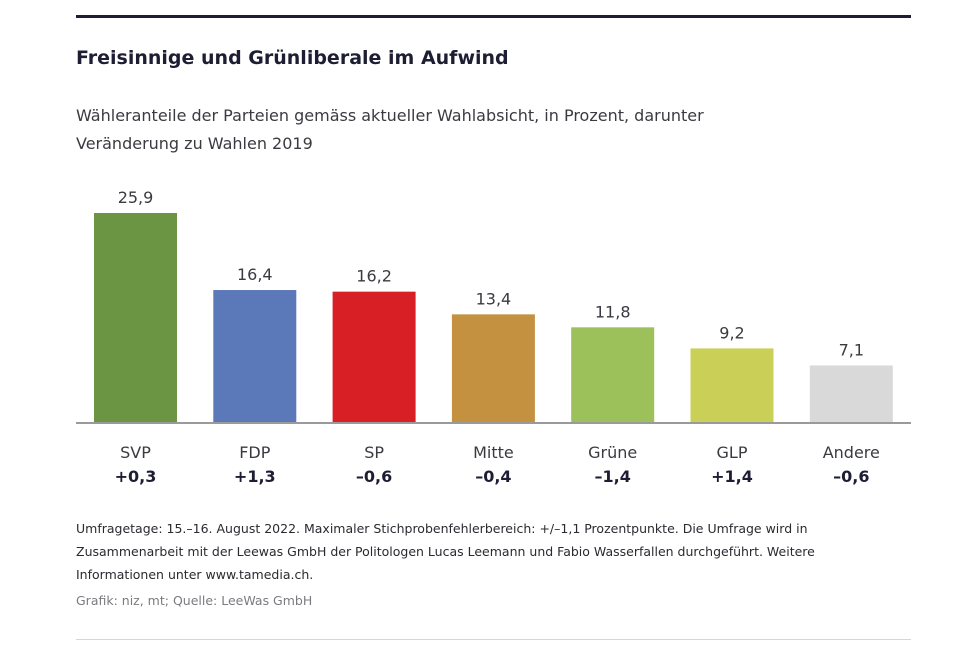  I want to click on data-label: 9,2, so click(731, 332).